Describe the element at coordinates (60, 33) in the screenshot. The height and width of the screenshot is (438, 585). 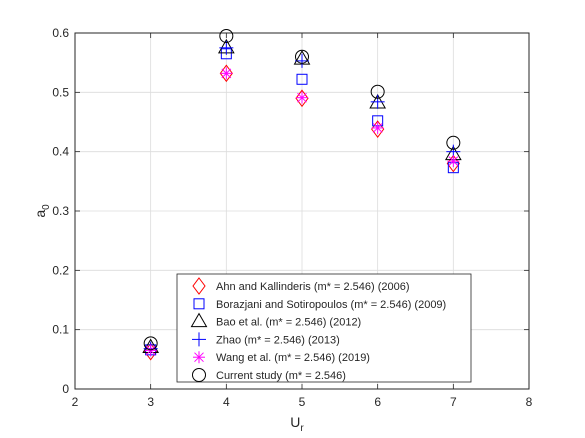
I see `y-tick-label: 0.6` at that location.